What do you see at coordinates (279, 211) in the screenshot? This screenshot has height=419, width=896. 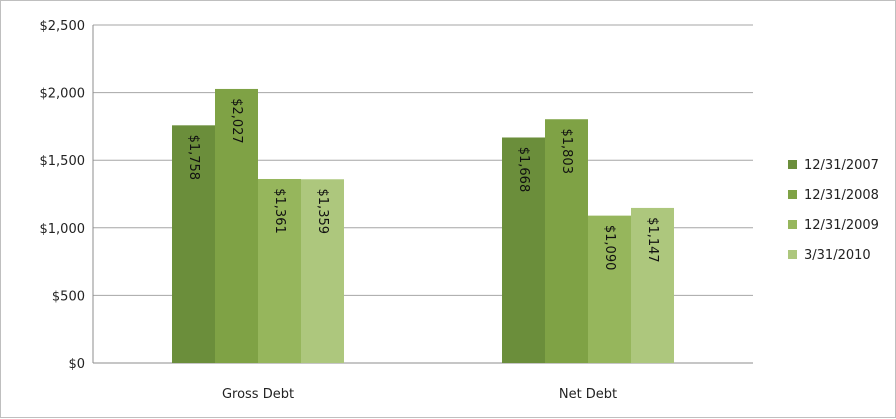 I see `bar-value-label: $1,361` at bounding box center [279, 211].